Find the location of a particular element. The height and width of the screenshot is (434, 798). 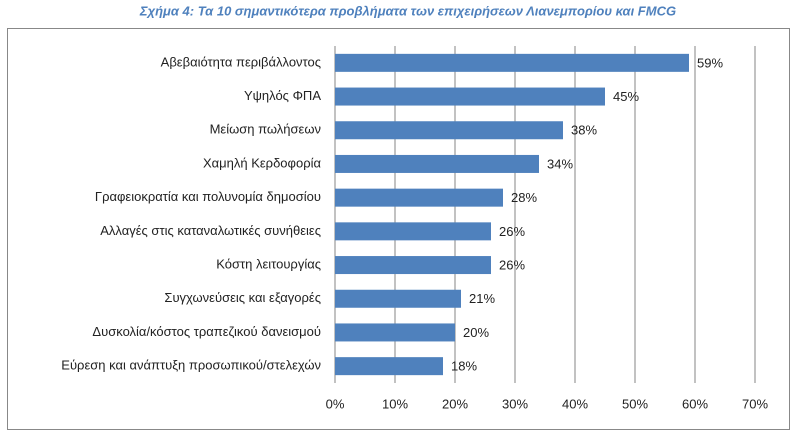

y-tick-label: Γραφειοκρατία και πολυνομία δημοσίου is located at coordinates (208, 196).